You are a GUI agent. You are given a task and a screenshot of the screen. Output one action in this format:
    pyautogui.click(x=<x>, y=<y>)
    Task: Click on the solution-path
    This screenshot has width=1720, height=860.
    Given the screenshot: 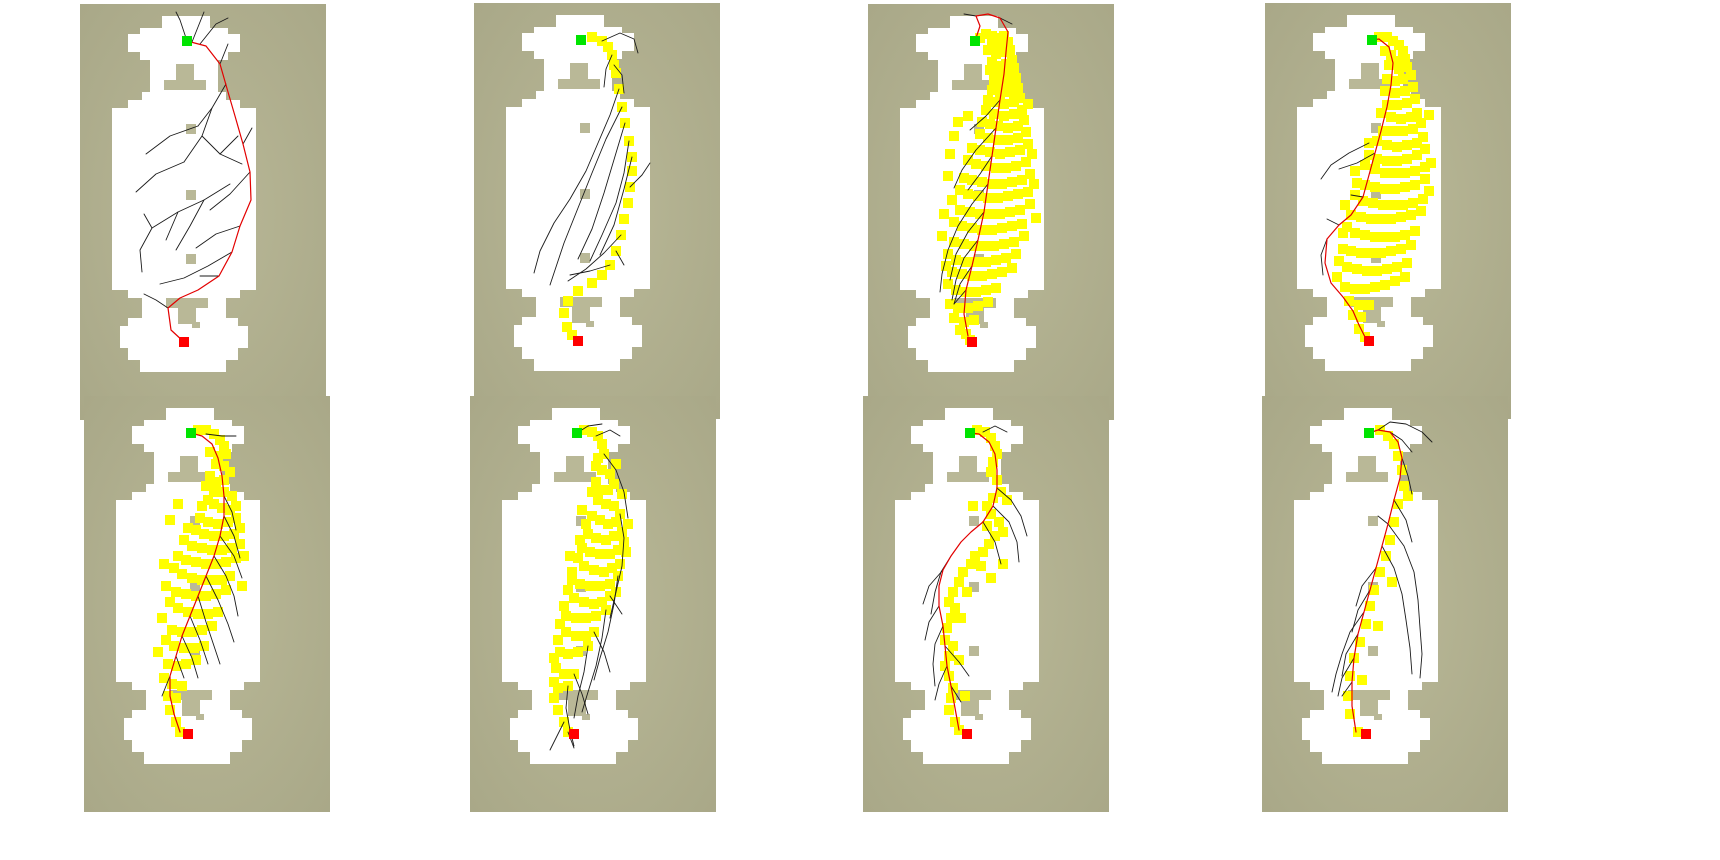 What is the action you would take?
    pyautogui.click(x=986, y=175)
    